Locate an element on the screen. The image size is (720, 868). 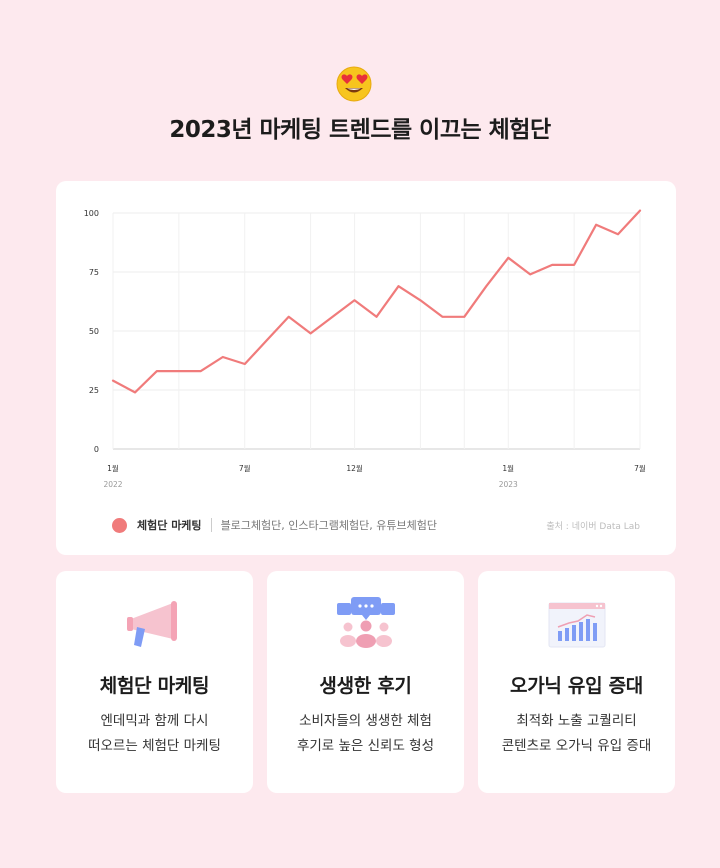
megaphone-icon is located at coordinates (151, 624).